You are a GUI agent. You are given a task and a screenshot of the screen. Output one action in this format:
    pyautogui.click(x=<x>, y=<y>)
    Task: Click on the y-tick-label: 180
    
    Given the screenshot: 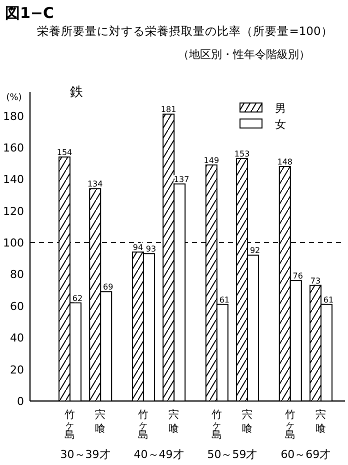 What is the action you would take?
    pyautogui.click(x=13, y=116)
    